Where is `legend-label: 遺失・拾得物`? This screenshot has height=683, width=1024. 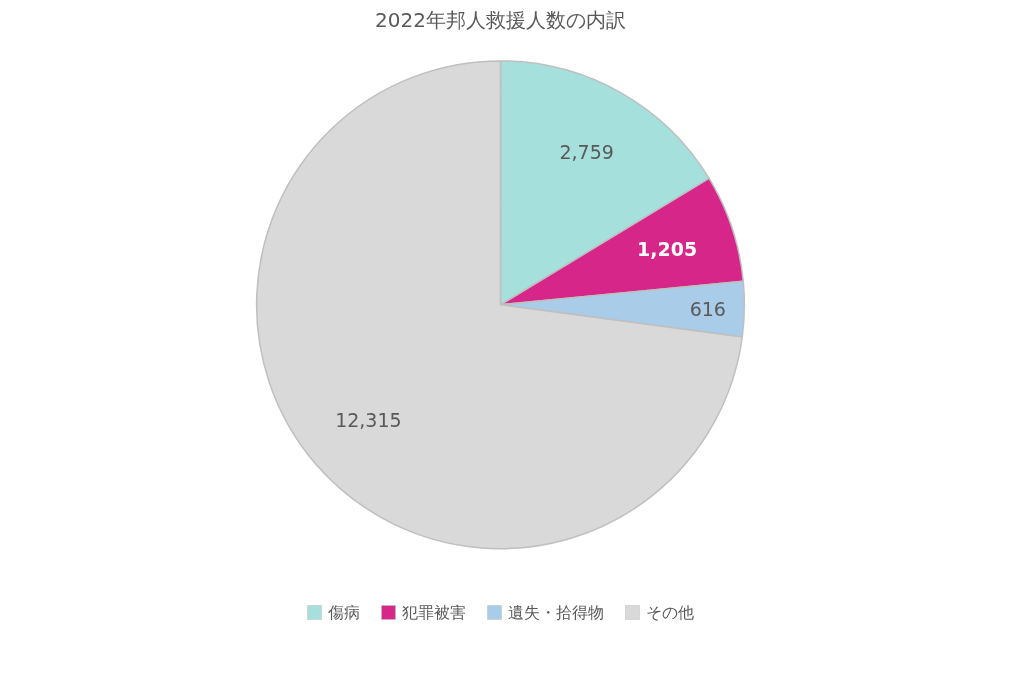
legend-label: 遺失・拾得物 is located at coordinates (555, 612).